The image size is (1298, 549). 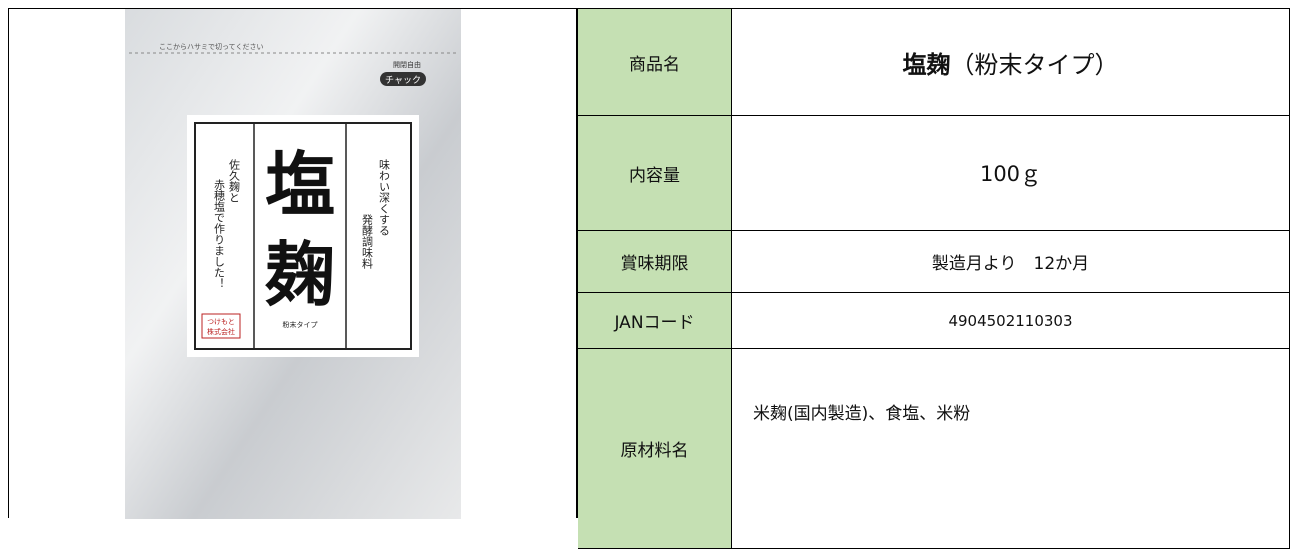 I want to click on row-label: JANコード, so click(x=655, y=321).